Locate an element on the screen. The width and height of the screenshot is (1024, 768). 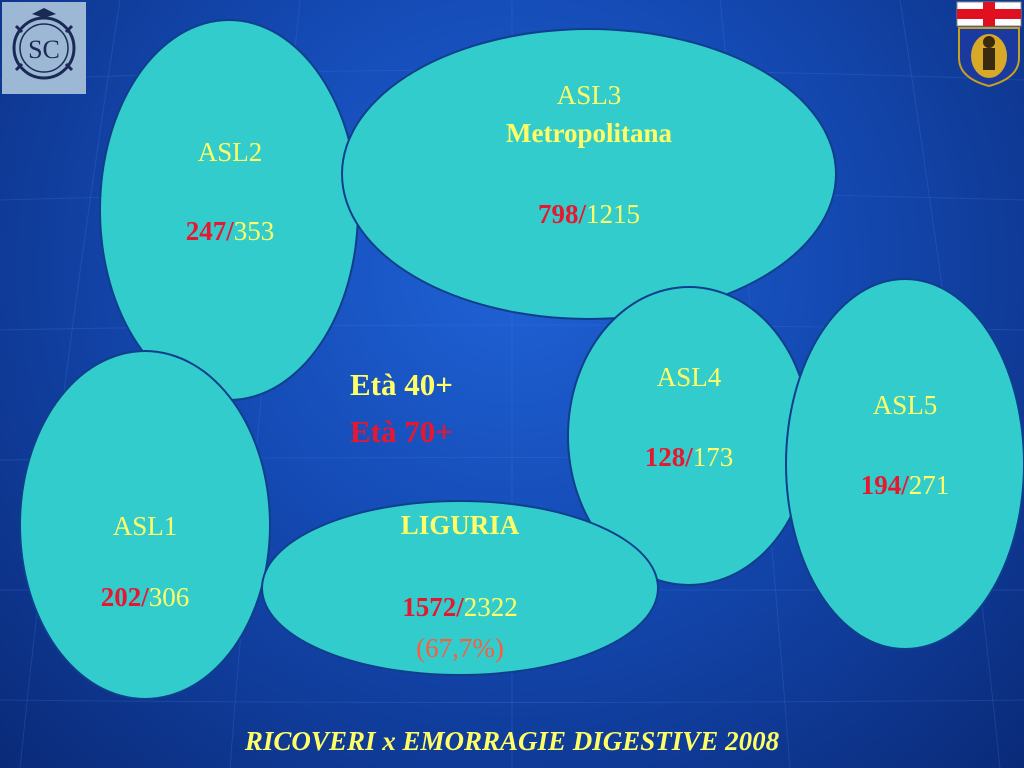
svg-text: SC is located at coordinates (44, 49).